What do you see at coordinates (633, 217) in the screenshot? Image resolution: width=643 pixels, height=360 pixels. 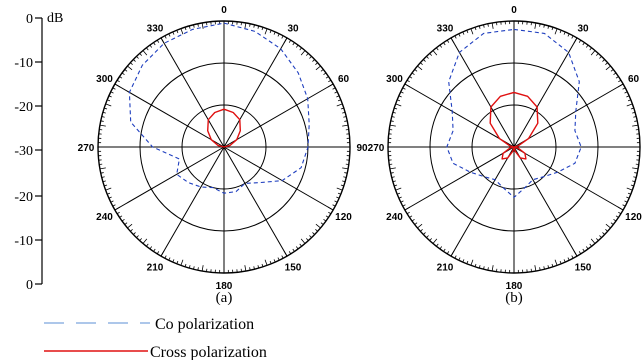 I see `angle-tick-label: 120` at bounding box center [633, 217].